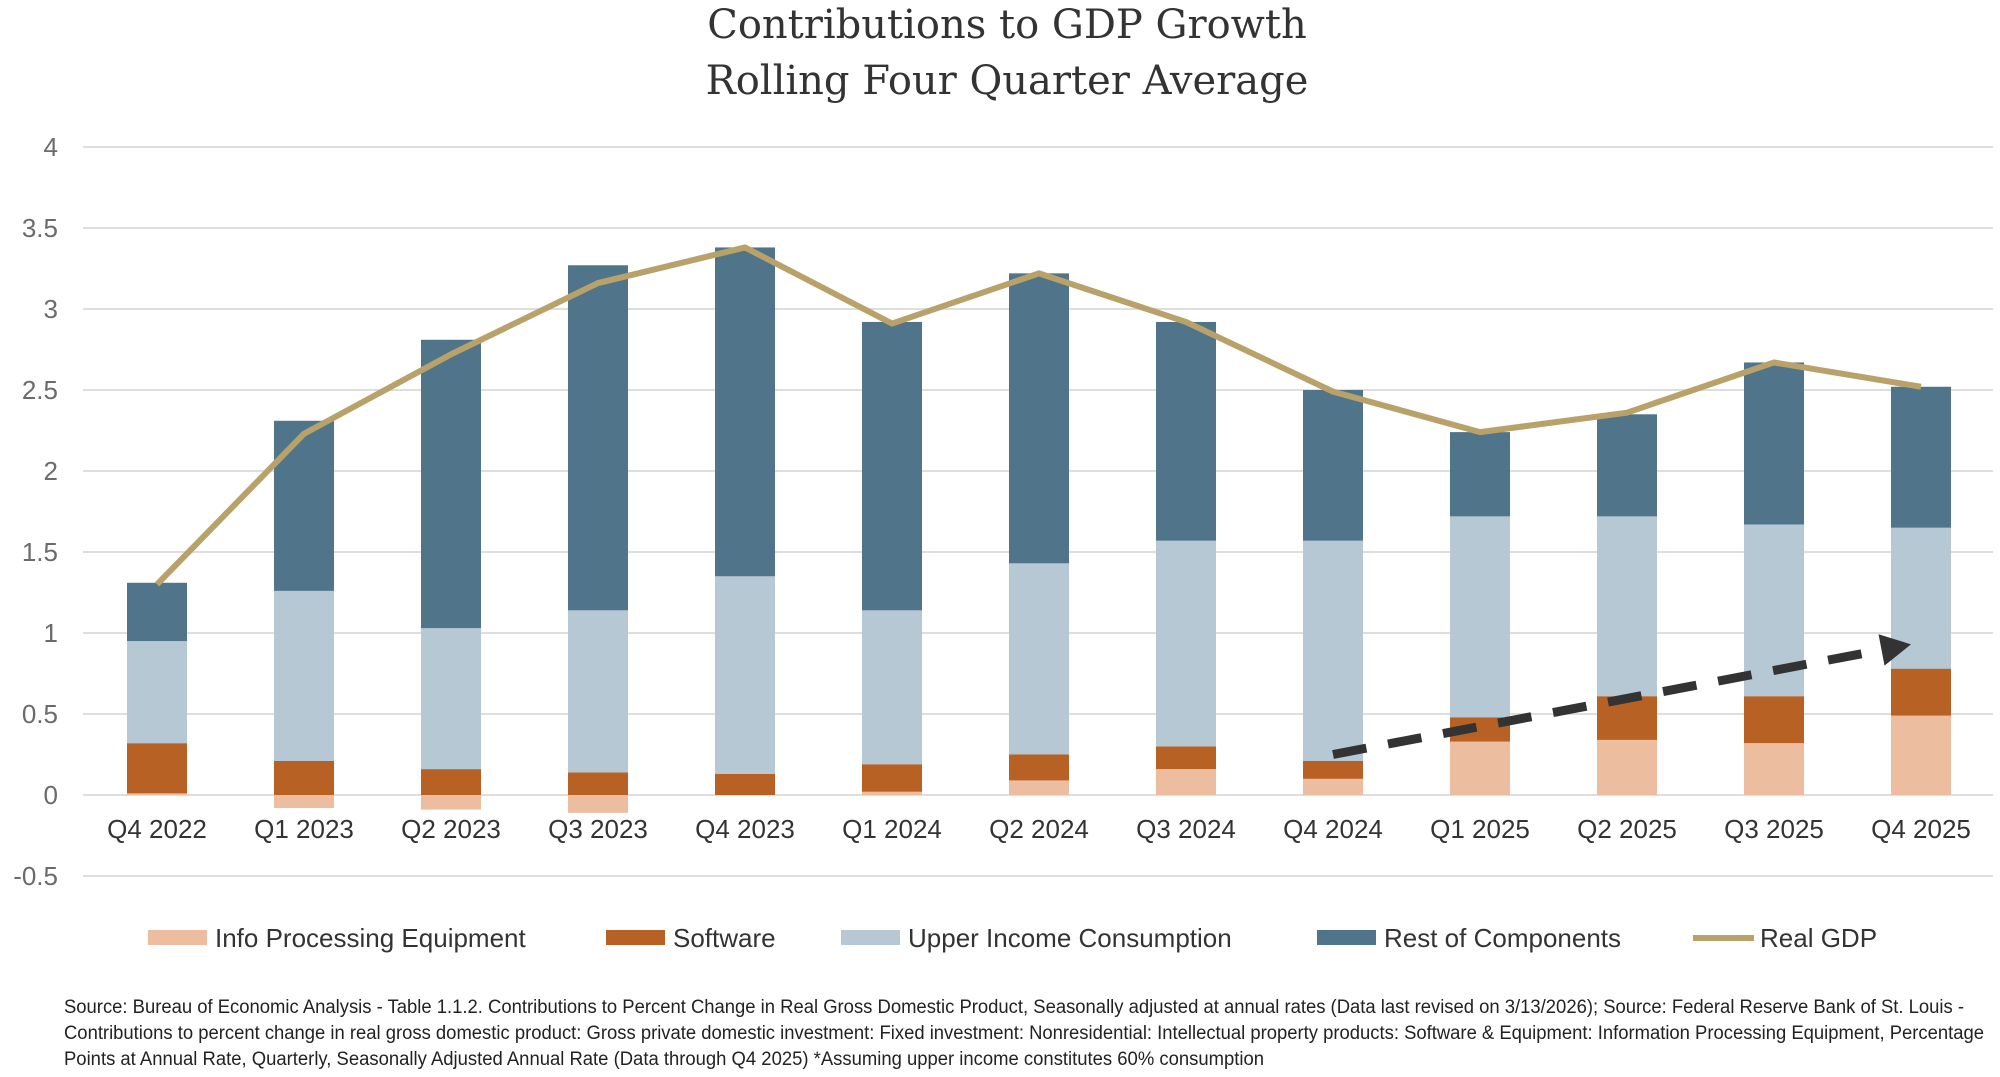  I want to click on legend-label: Real GDP, so click(1818, 938).